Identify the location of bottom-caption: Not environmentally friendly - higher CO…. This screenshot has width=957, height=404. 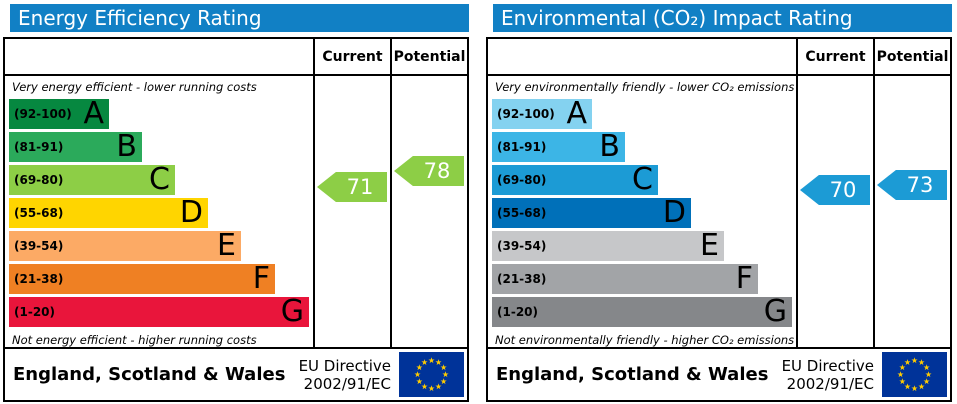
(645, 340).